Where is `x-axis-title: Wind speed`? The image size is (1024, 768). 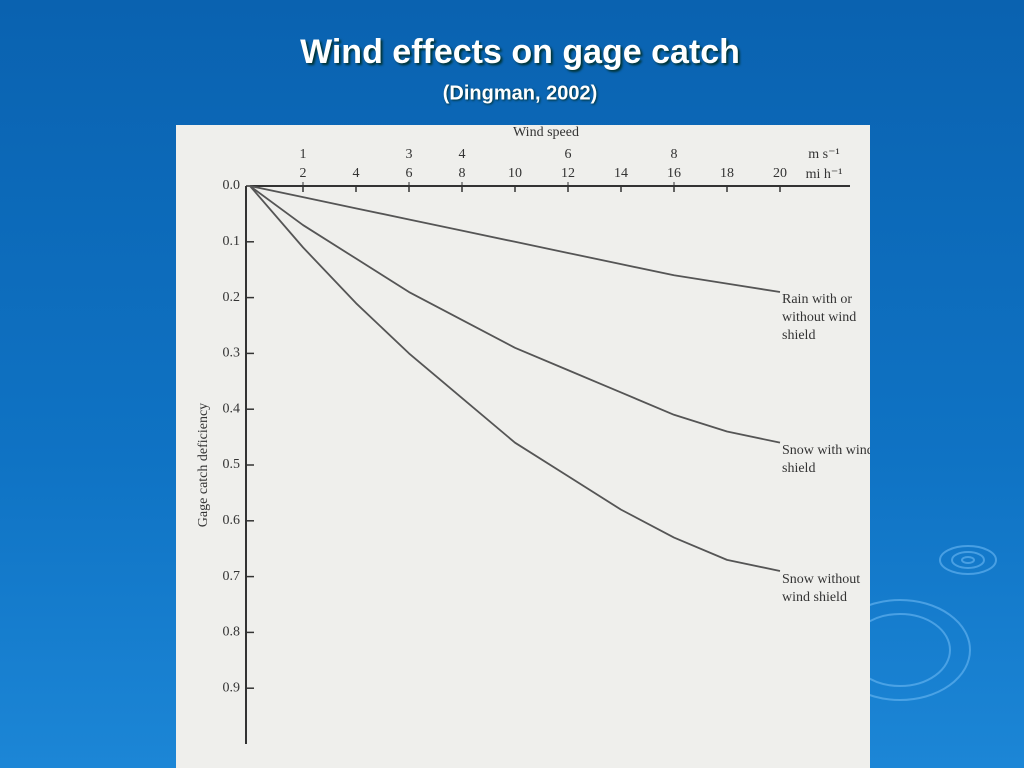
x-axis-title: Wind speed is located at coordinates (546, 132).